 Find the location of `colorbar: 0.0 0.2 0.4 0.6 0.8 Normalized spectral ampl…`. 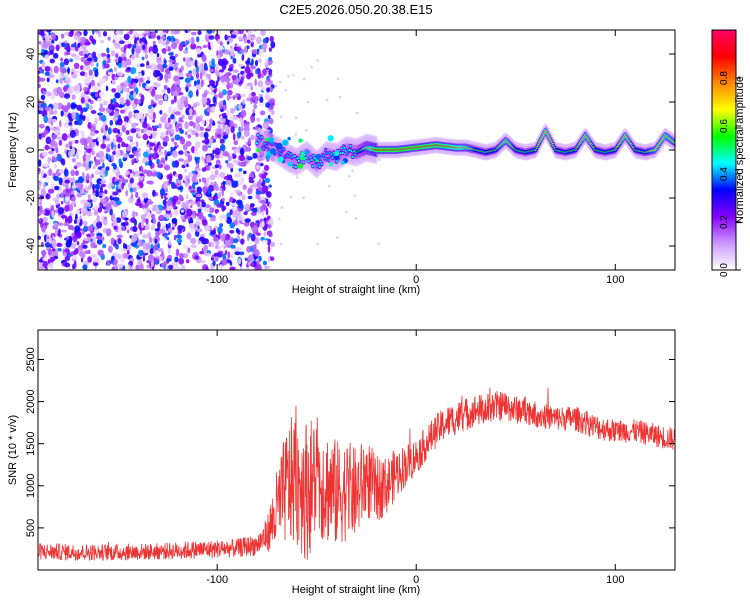

colorbar: 0.0 0.2 0.4 0.6 0.8 Normalized spectral ampl… is located at coordinates (728, 153).